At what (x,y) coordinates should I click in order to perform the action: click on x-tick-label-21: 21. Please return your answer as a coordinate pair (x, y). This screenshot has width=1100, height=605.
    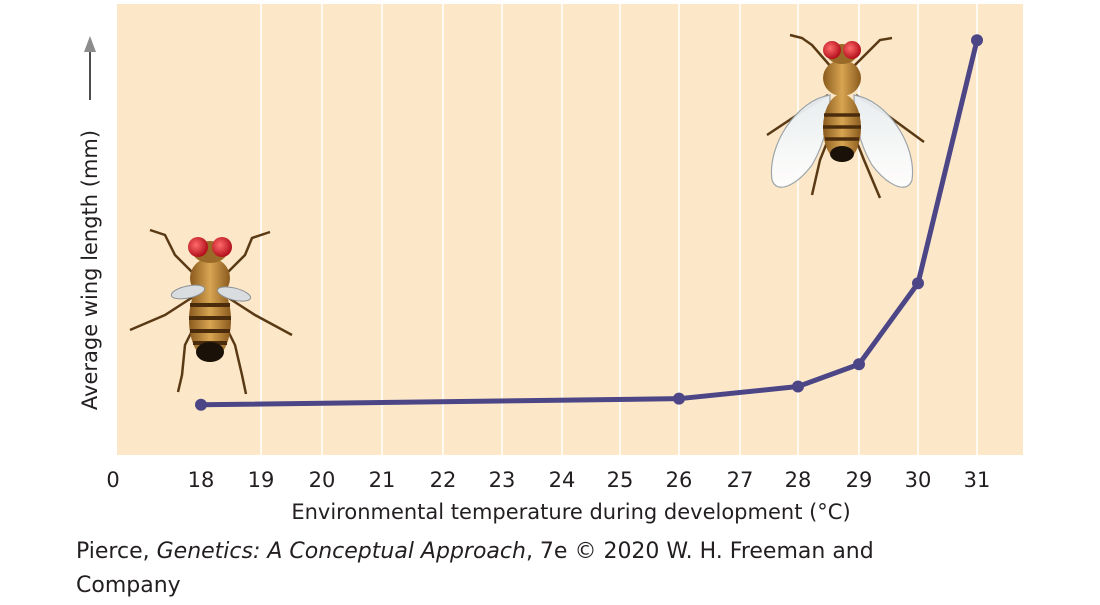
    Looking at the image, I should click on (382, 480).